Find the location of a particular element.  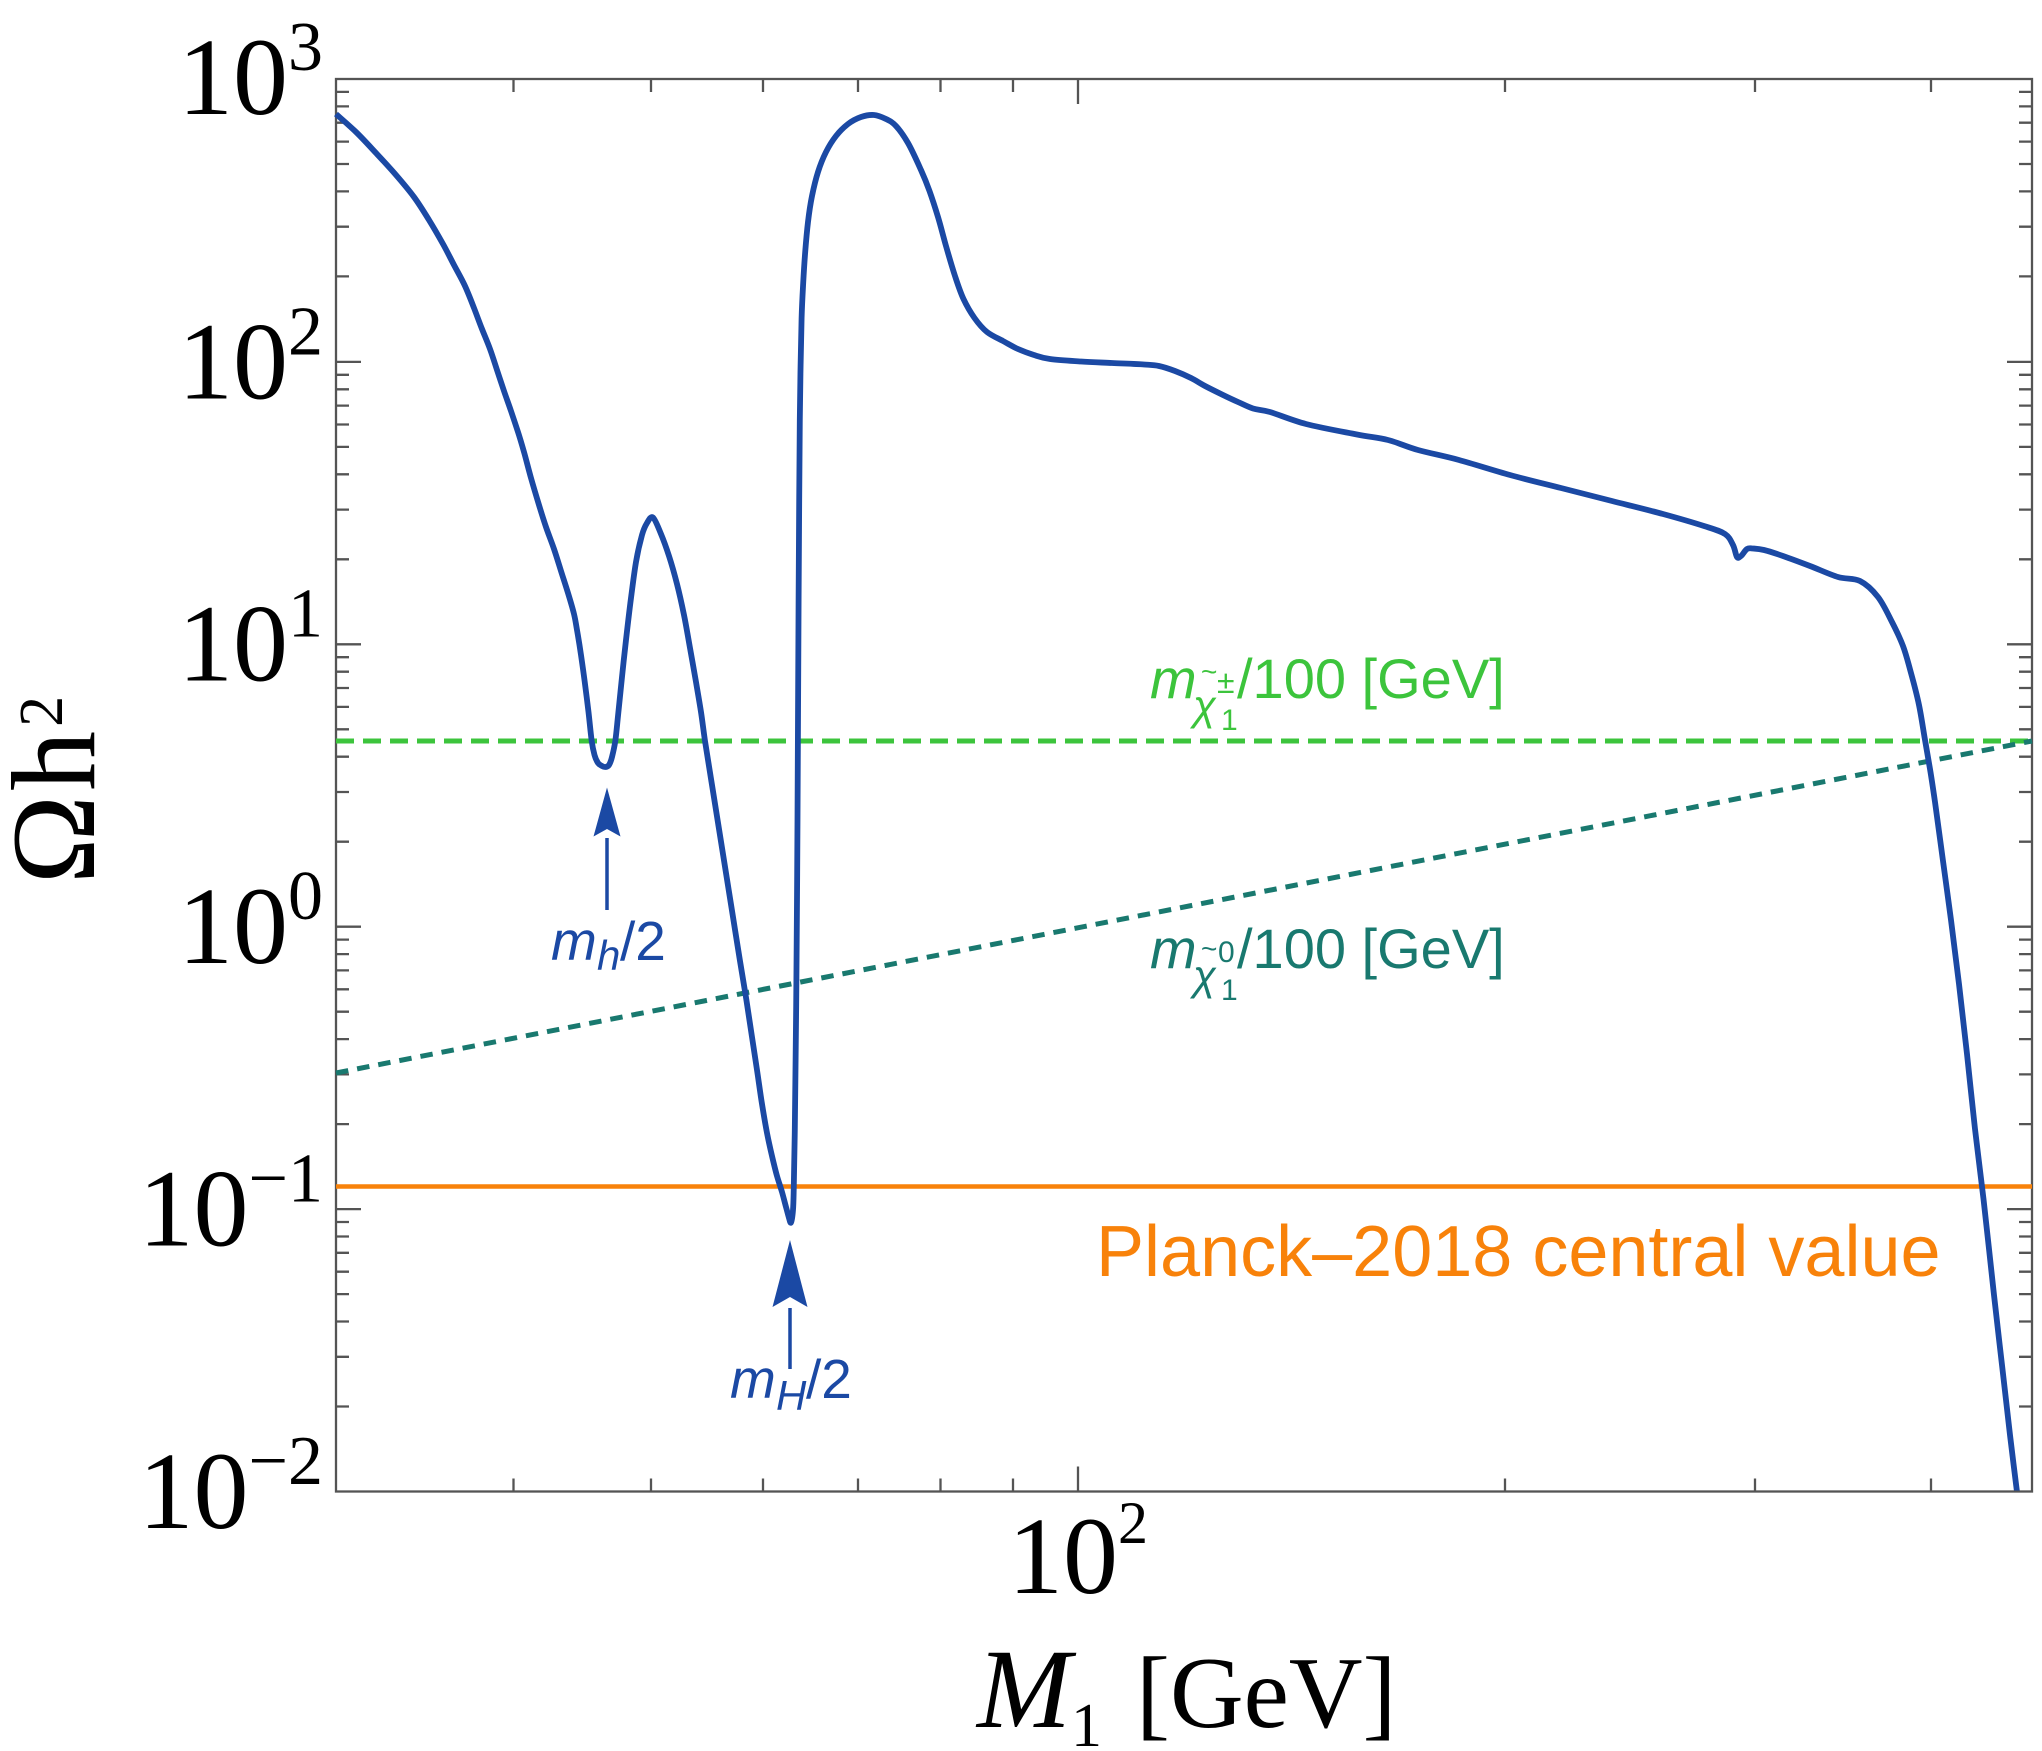

svg-text: h is located at coordinates (608, 955).